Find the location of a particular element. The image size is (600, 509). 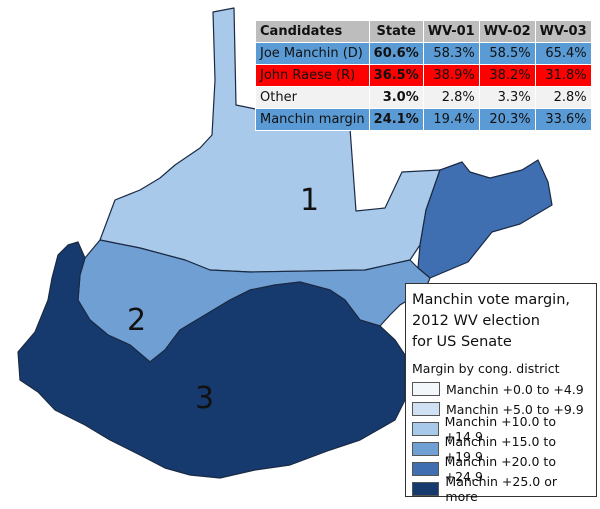

state-value: 24.1% is located at coordinates (396, 119).